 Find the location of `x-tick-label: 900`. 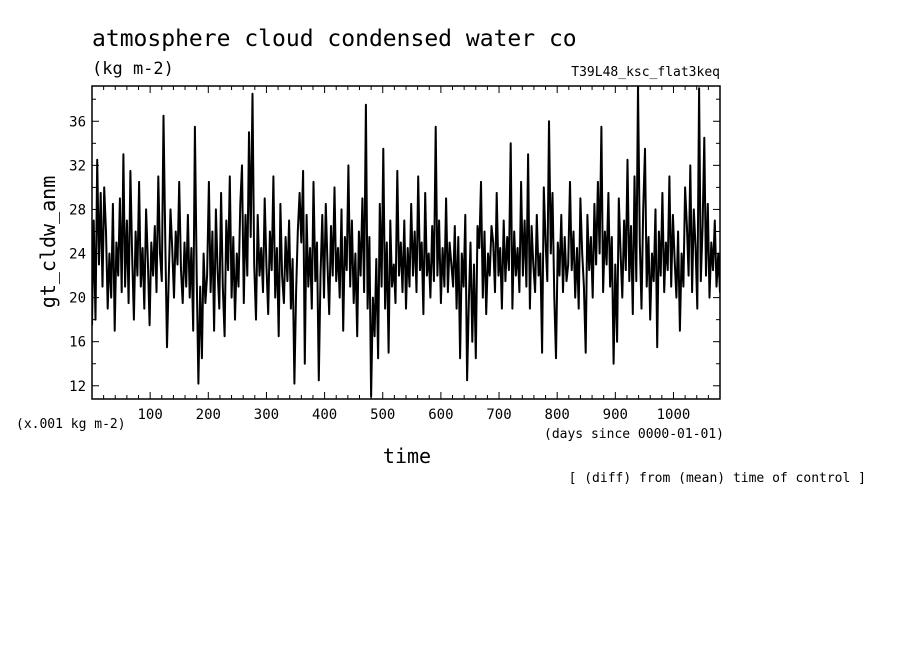

x-tick-label: 900 is located at coordinates (615, 415).